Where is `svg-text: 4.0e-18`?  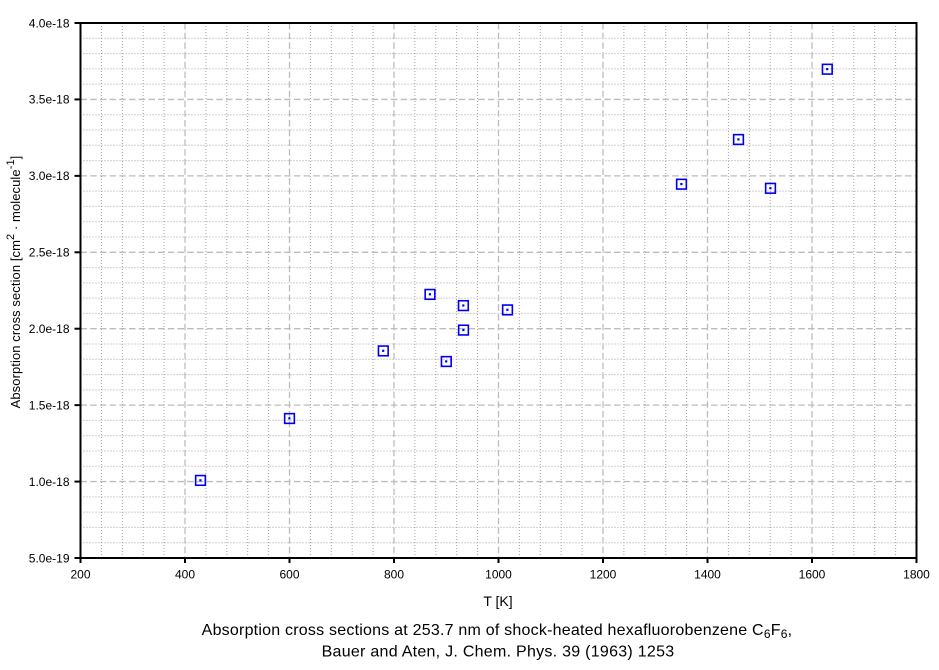 svg-text: 4.0e-18 is located at coordinates (49, 23).